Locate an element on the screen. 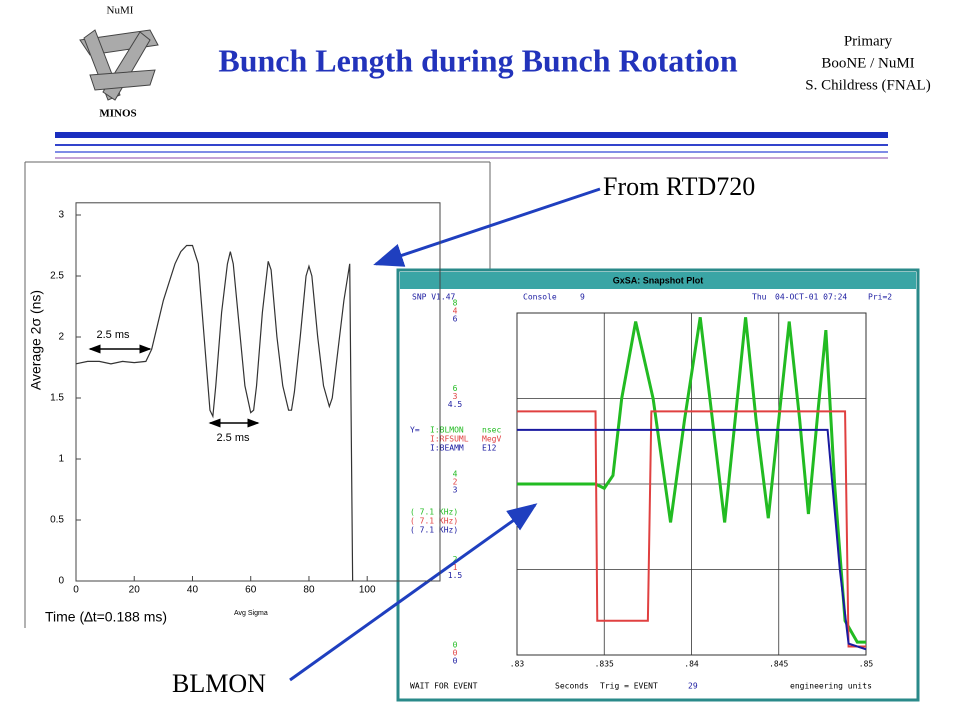 The height and width of the screenshot is (725, 960). corner-line: Primary is located at coordinates (868, 41).